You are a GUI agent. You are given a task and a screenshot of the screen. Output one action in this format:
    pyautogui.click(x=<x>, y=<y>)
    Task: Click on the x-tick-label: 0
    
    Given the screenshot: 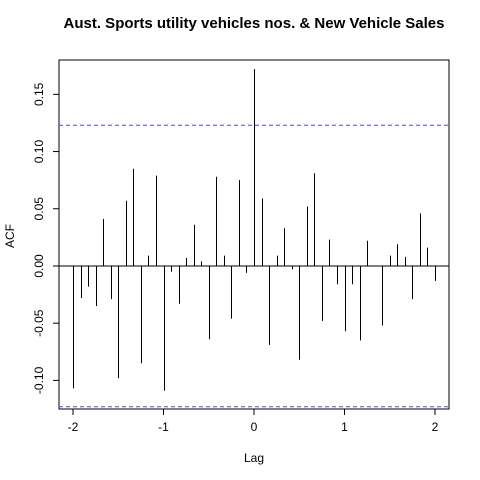 What is the action you would take?
    pyautogui.click(x=254, y=427)
    